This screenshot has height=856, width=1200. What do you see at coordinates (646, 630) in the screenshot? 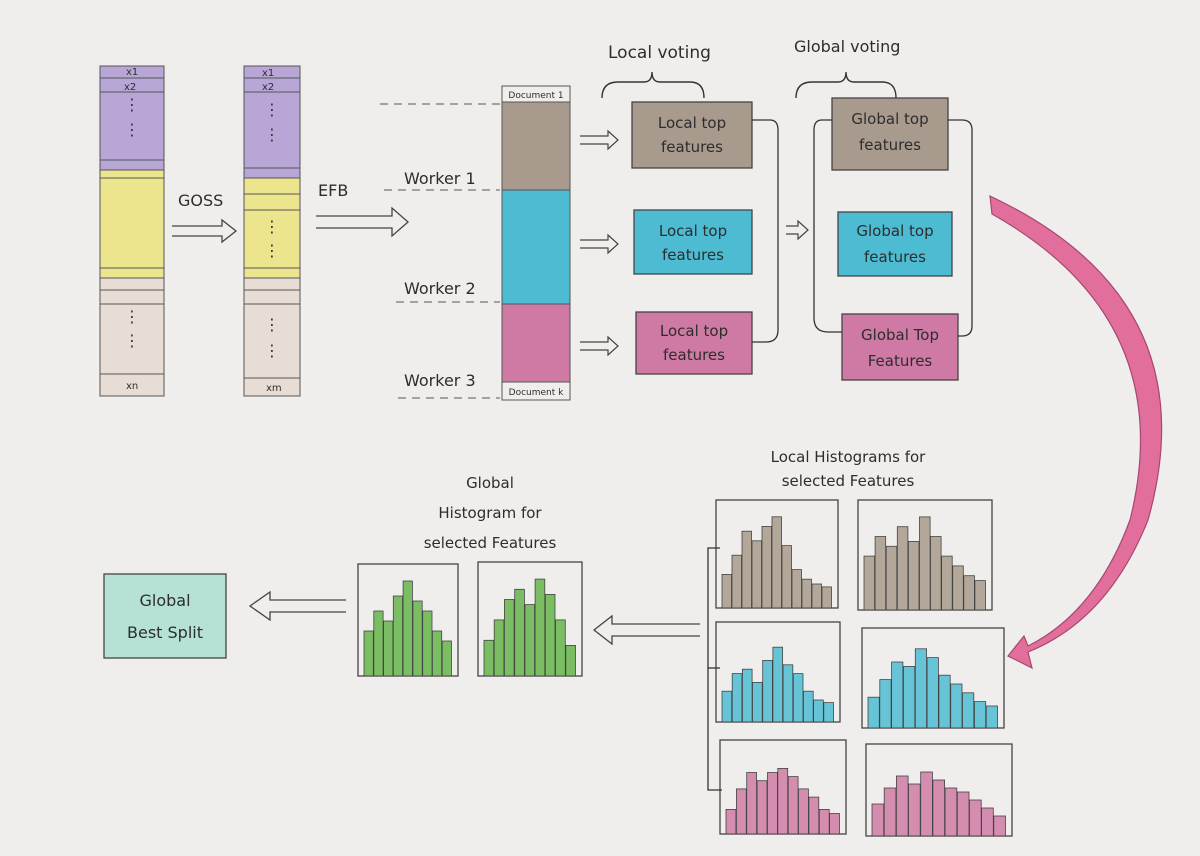
I see `histogram-merge-arrow` at bounding box center [646, 630].